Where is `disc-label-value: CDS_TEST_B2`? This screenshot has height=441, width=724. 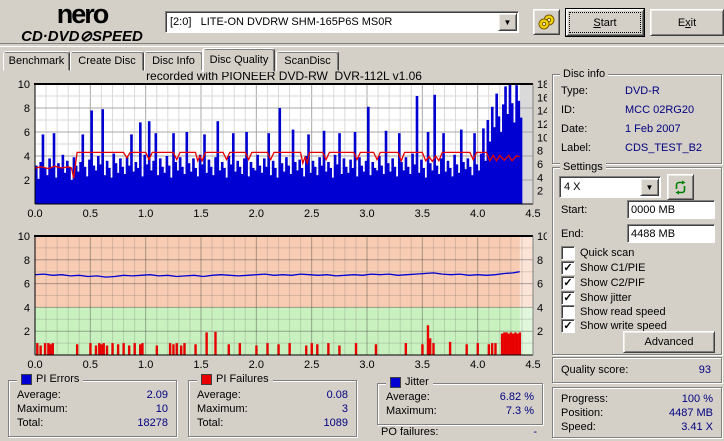
disc-label-value: CDS_TEST_B2 is located at coordinates (664, 148).